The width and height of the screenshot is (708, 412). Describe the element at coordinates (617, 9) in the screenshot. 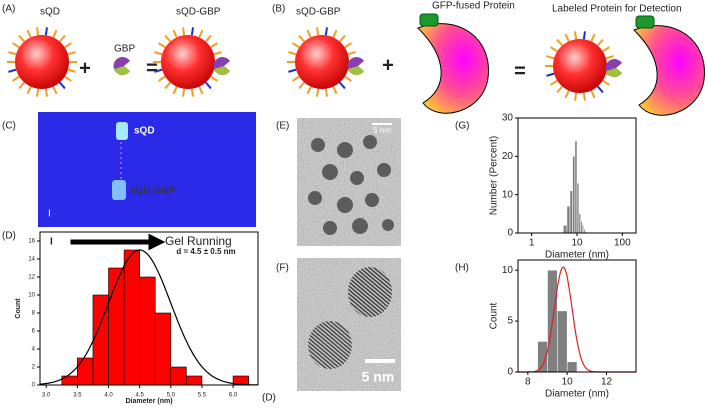

I see `scheme-text: Labeled Protein for Detection` at that location.